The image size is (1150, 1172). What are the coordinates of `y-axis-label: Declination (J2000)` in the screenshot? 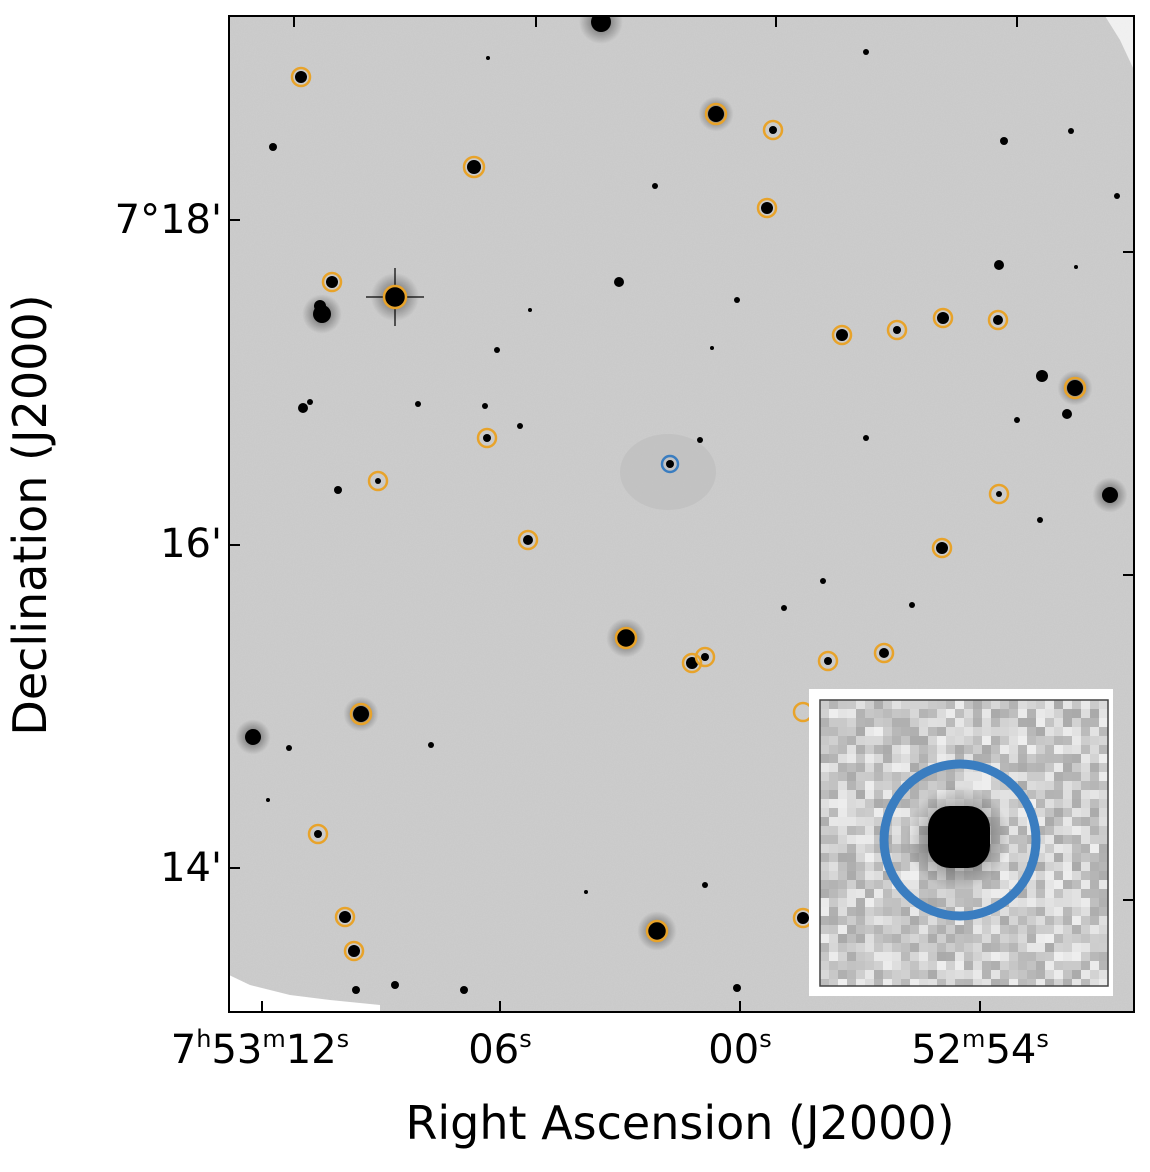 It's located at (30, 515).